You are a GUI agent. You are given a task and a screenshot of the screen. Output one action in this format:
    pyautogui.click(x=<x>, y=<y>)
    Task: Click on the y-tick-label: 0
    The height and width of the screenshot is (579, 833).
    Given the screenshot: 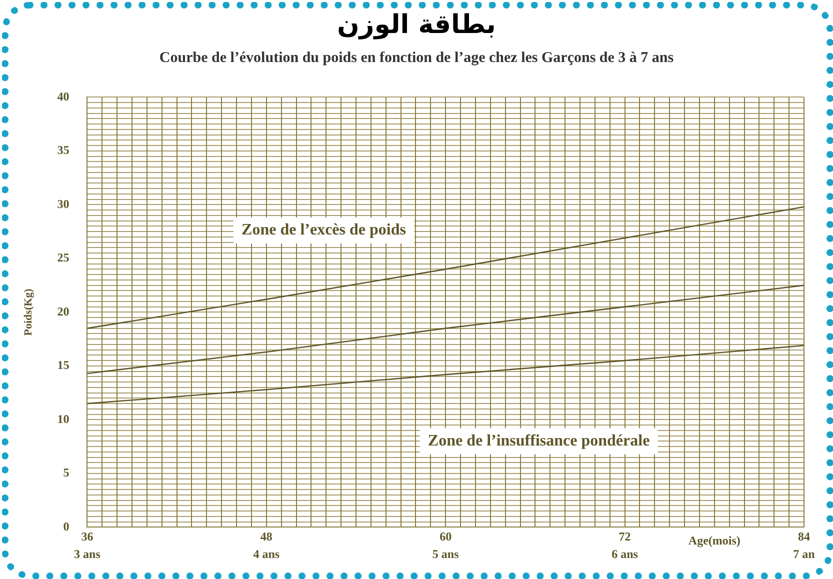 What is the action you would take?
    pyautogui.click(x=66, y=526)
    